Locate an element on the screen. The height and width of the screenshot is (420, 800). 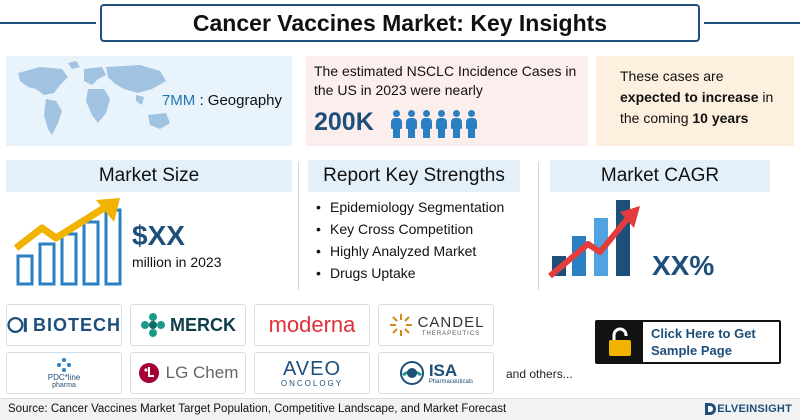
sample-page-button: Click Here to Get Sample Page is located at coordinates (688, 342).